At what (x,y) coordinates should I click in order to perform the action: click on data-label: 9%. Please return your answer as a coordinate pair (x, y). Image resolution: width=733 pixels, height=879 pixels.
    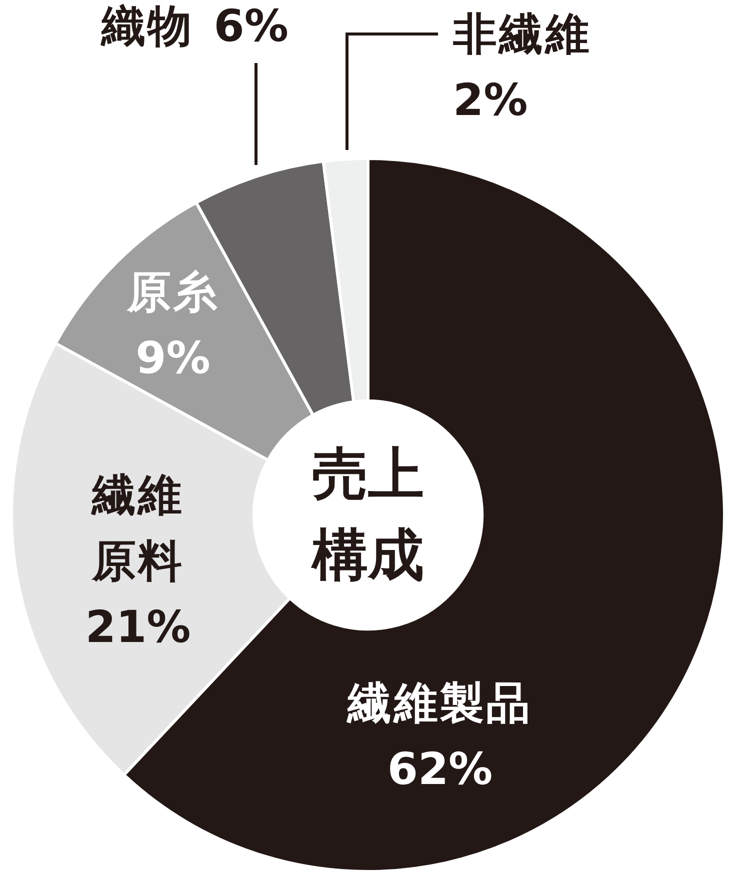
    Looking at the image, I should click on (173, 358).